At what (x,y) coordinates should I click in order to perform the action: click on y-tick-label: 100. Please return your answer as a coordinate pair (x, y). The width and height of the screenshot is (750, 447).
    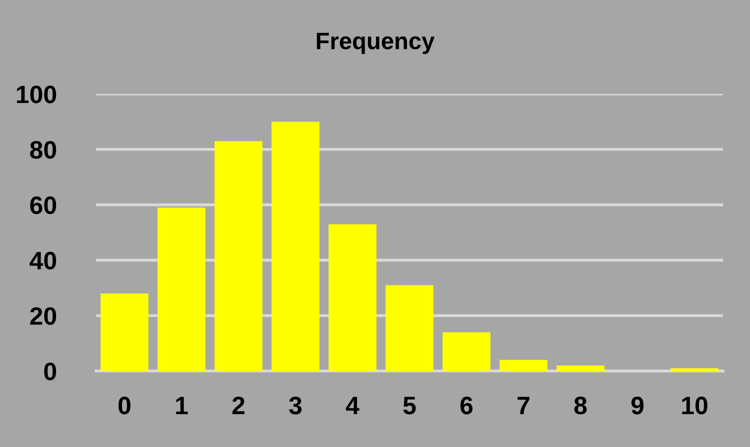
    Looking at the image, I should click on (36, 95).